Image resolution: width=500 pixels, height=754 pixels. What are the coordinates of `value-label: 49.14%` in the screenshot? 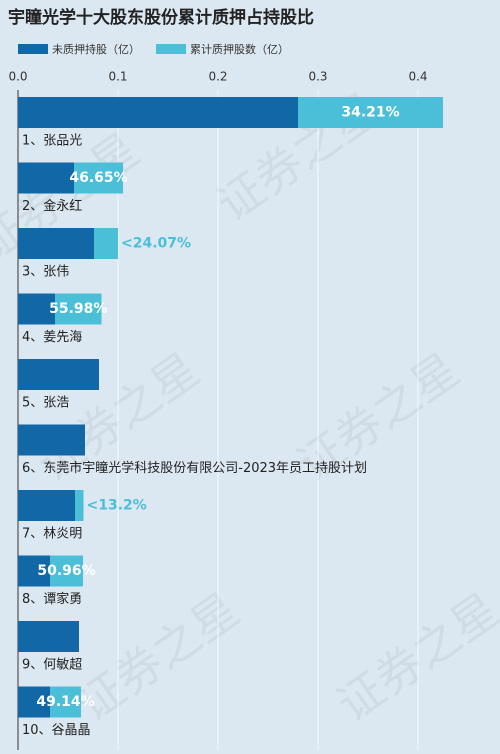 It's located at (65, 702).